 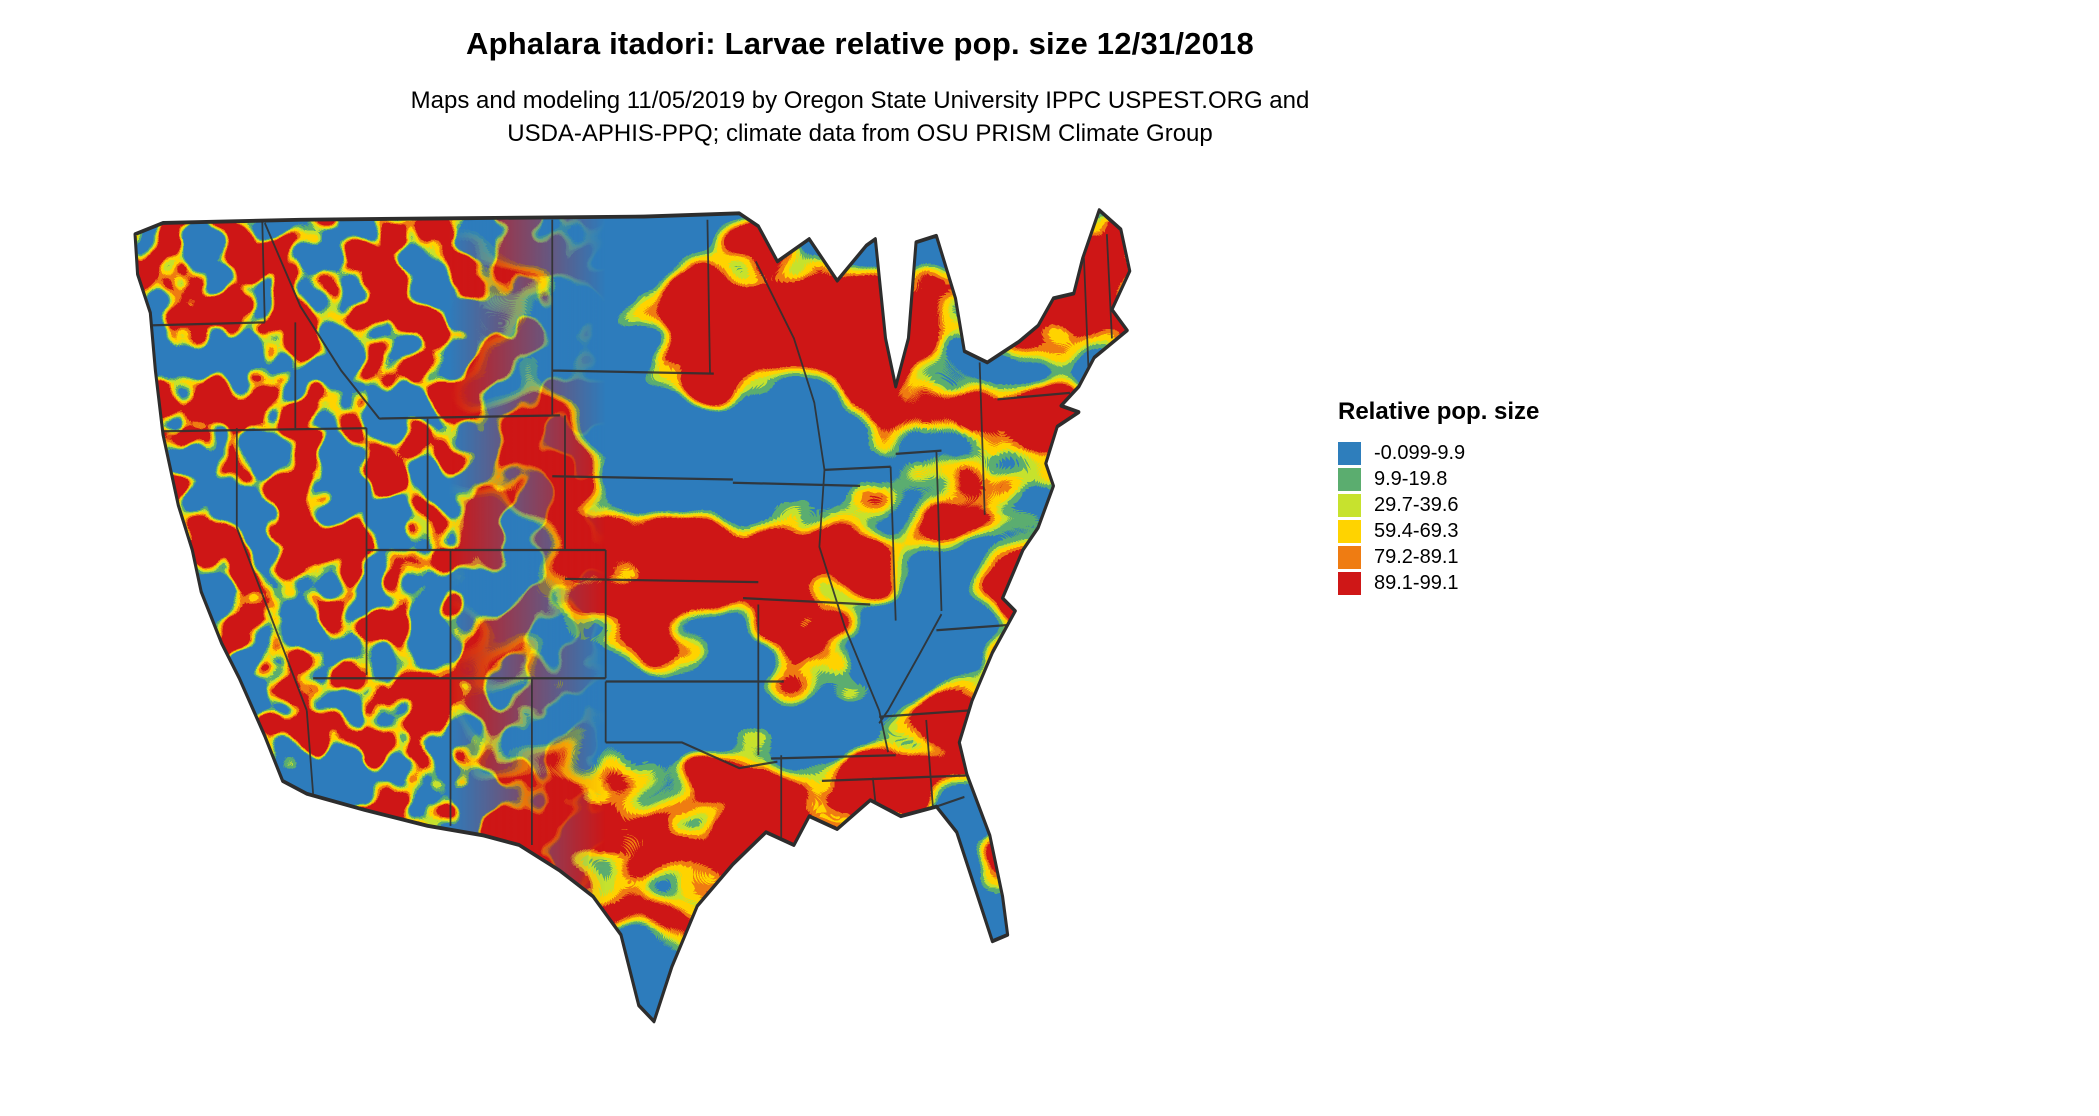 I want to click on legend-title: Relative pop. size, so click(x=1439, y=411).